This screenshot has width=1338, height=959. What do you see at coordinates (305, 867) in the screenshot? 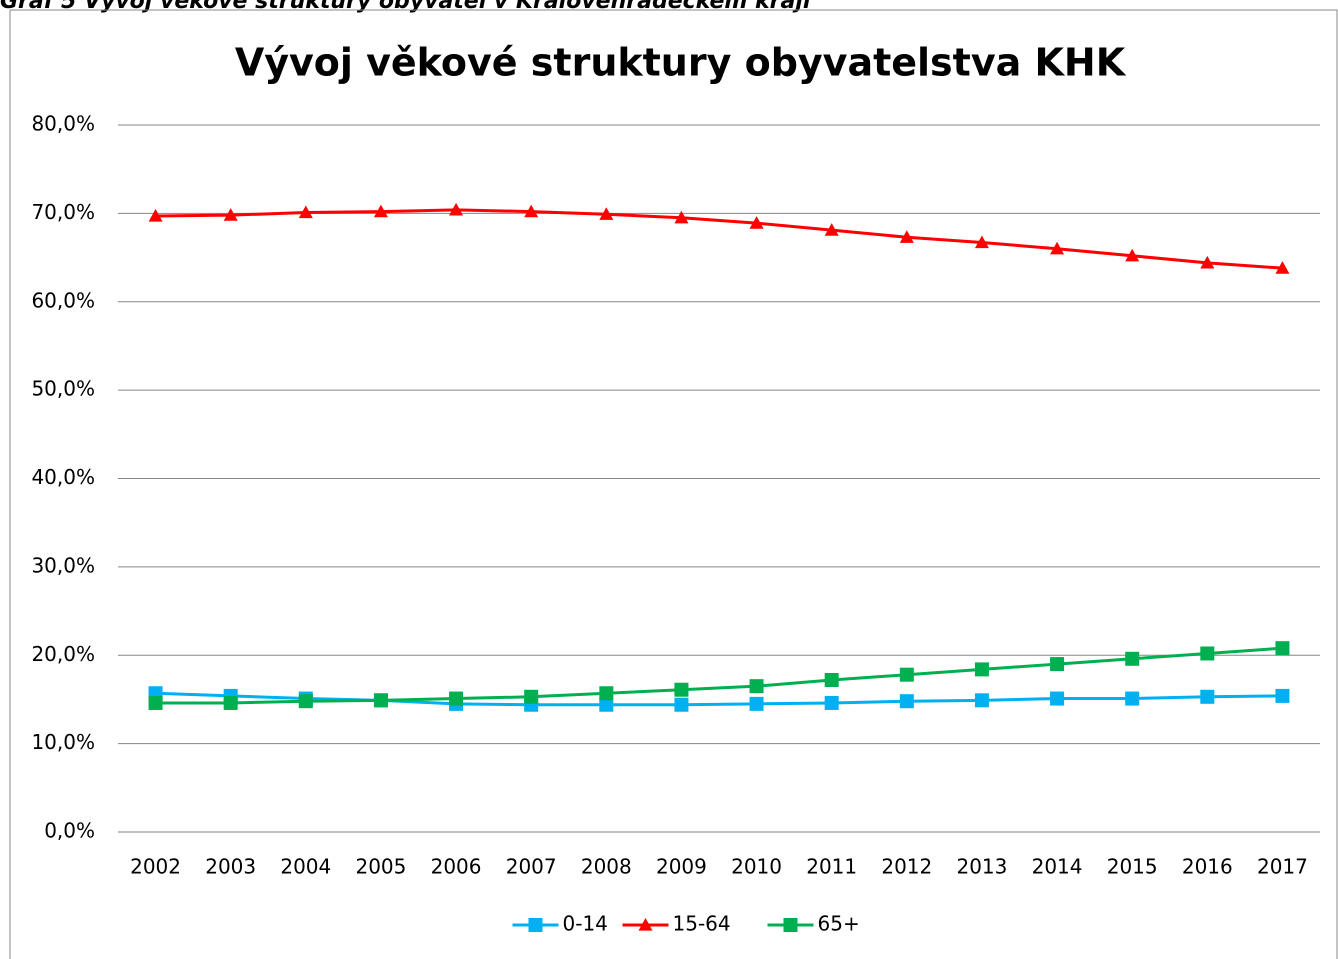
I see `x-tick-label: 2004` at bounding box center [305, 867].